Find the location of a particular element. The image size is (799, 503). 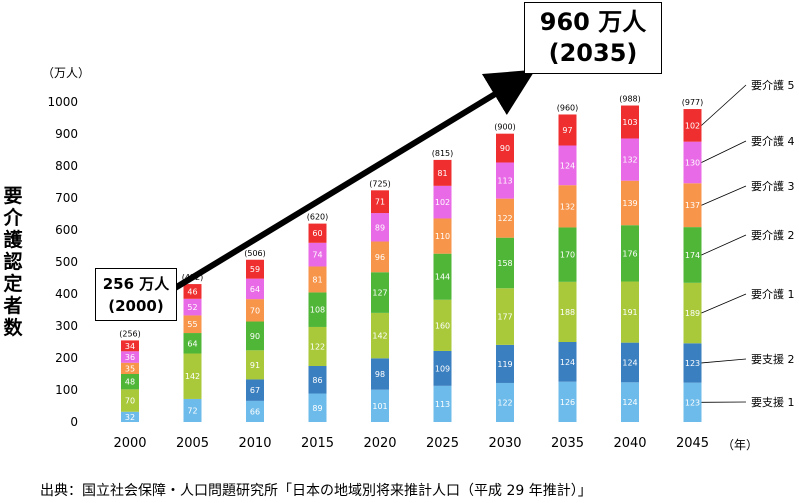

data-label: 177 is located at coordinates (504, 317).